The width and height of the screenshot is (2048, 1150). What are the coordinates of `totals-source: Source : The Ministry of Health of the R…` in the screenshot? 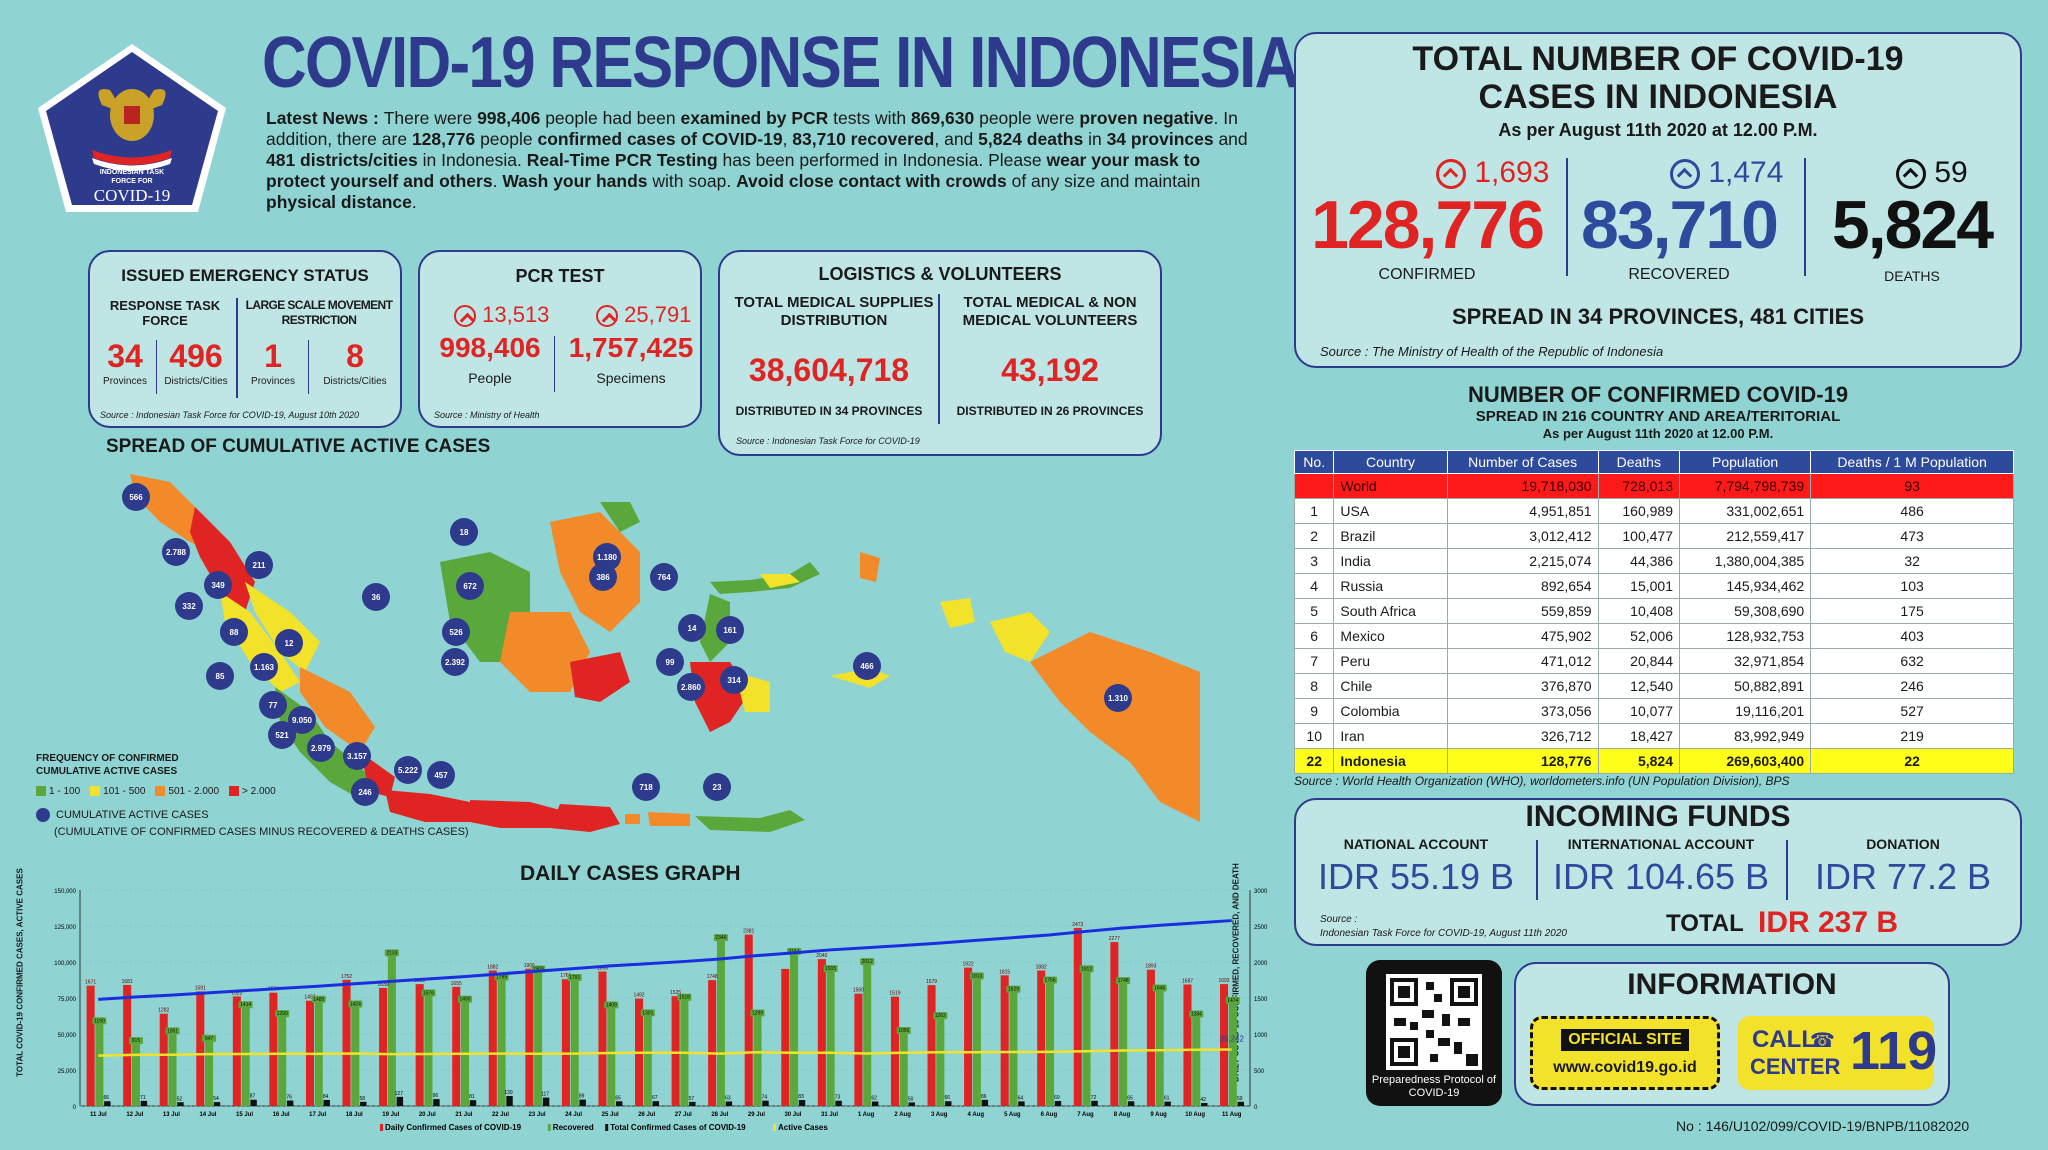 It's located at (1492, 351).